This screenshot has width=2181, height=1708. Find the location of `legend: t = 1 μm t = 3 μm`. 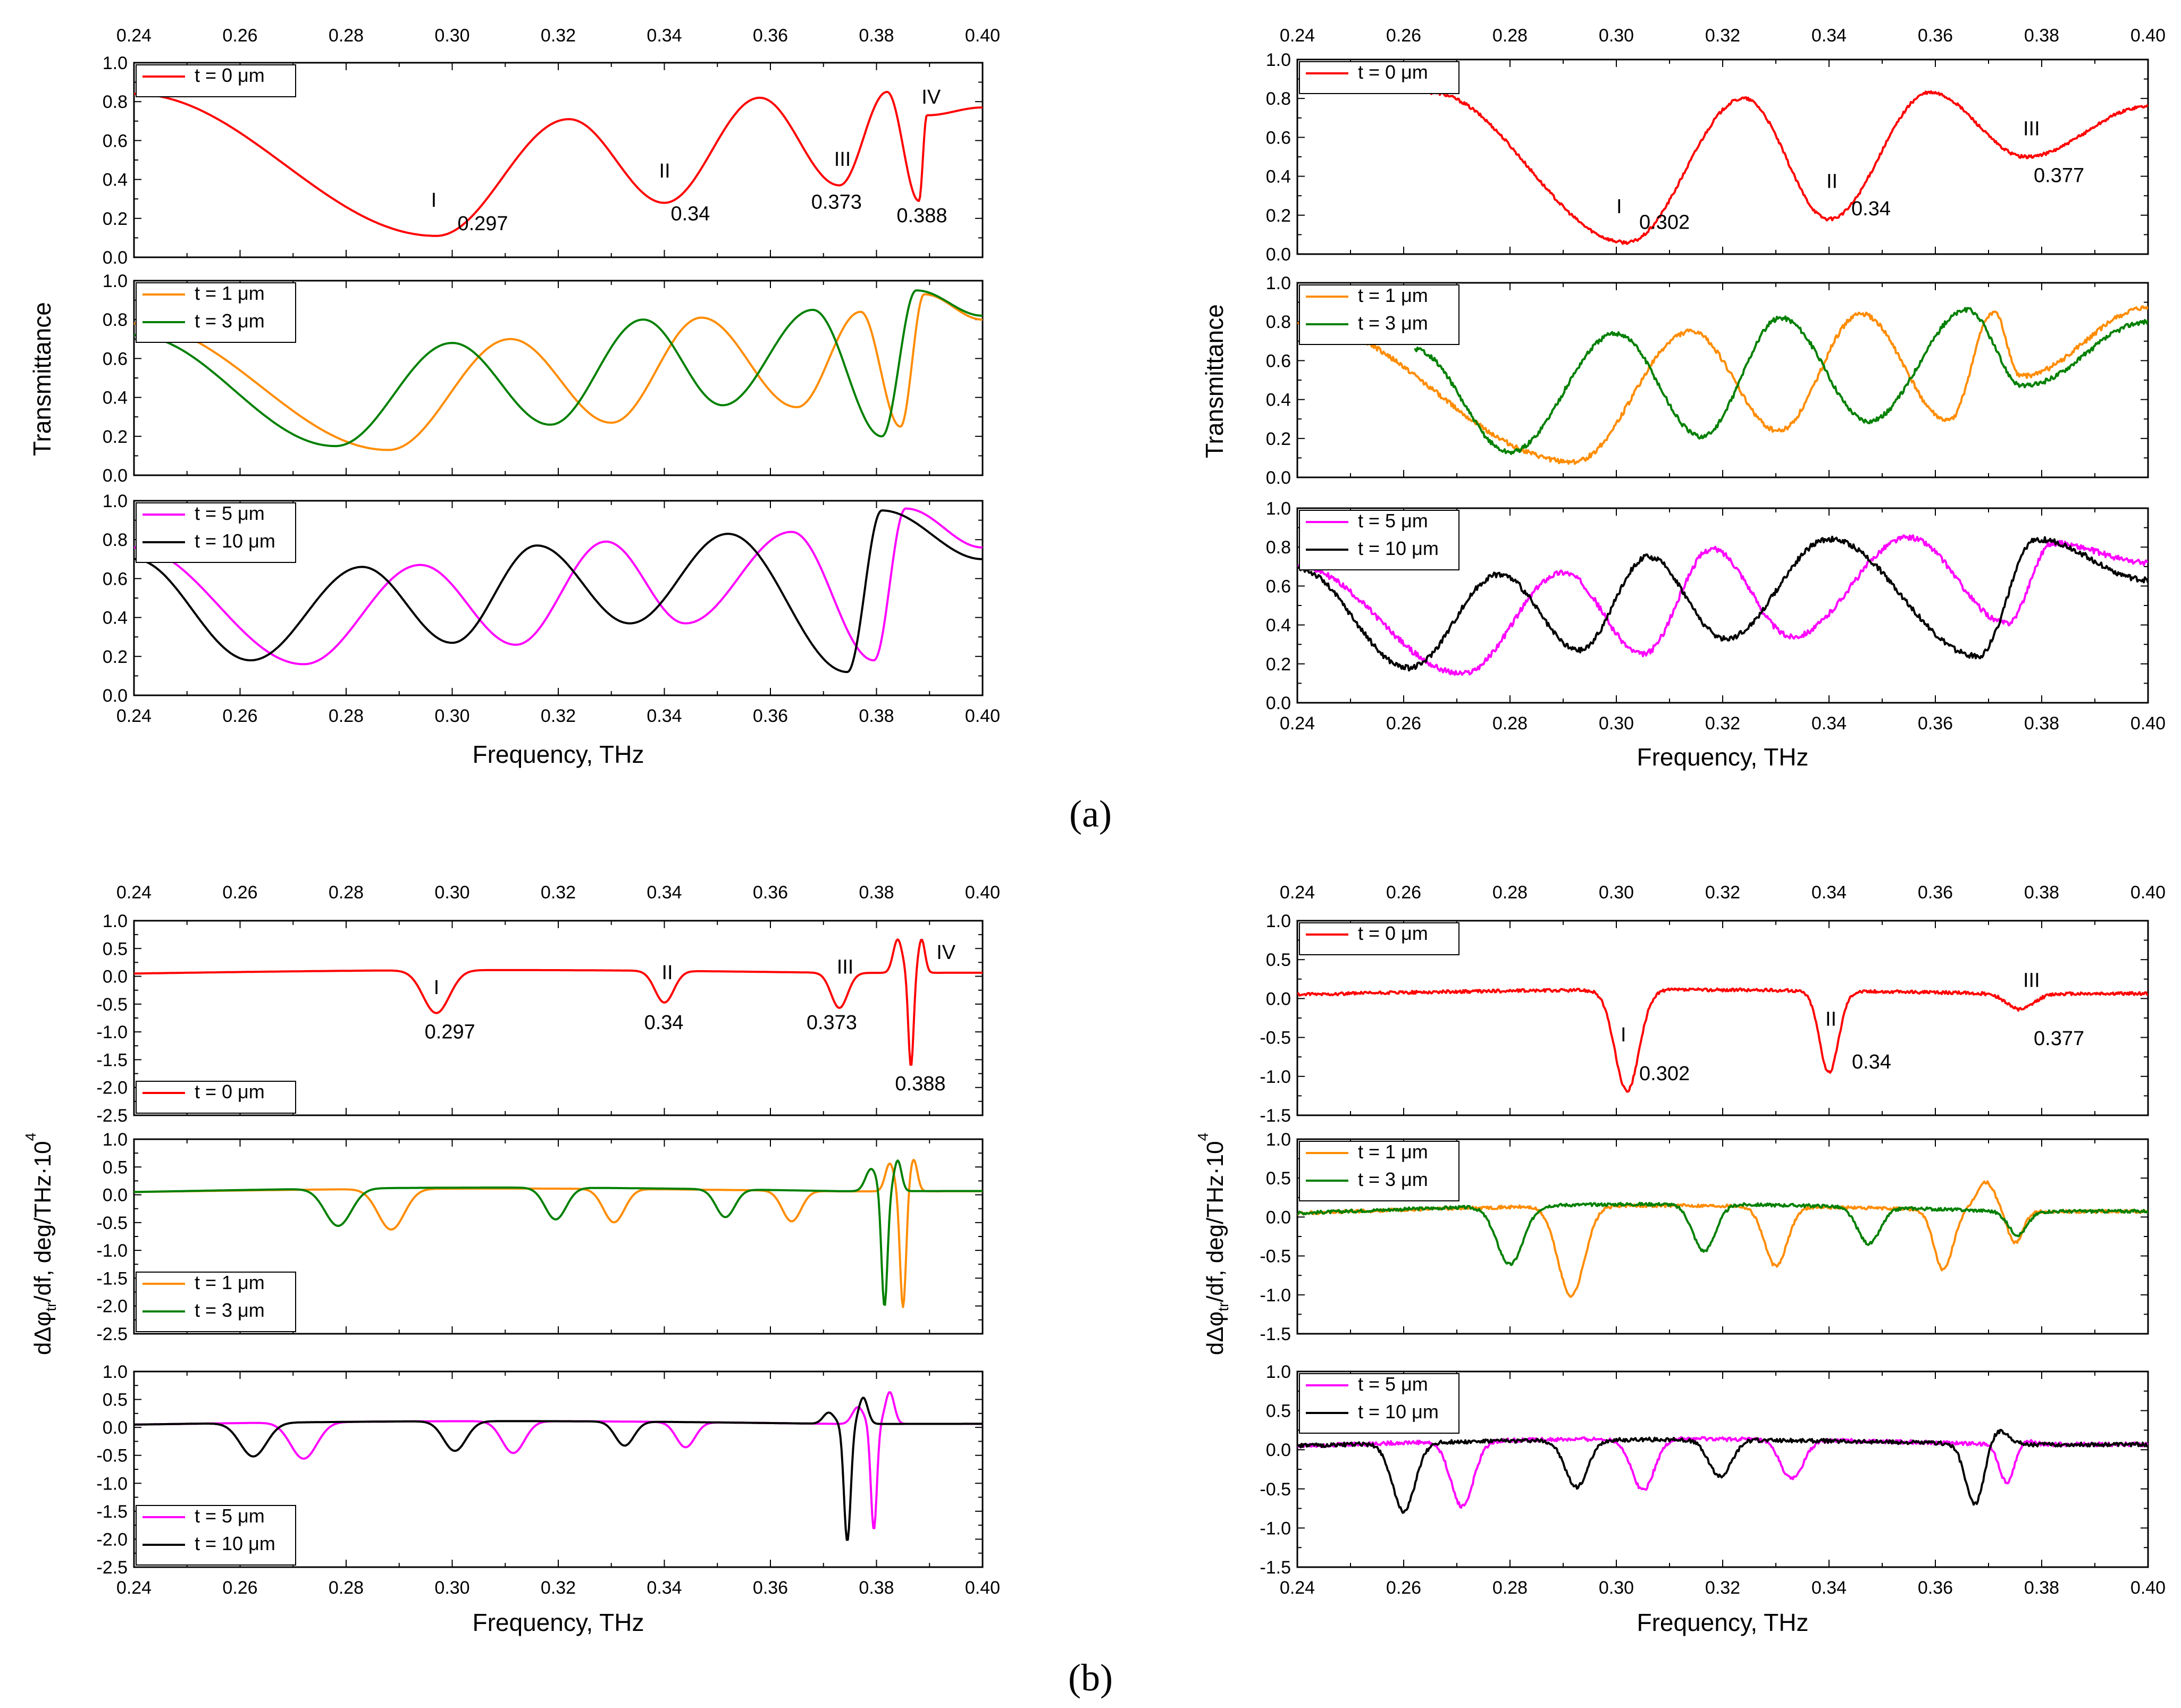

legend: t = 1 μm t = 3 μm is located at coordinates (216, 312).